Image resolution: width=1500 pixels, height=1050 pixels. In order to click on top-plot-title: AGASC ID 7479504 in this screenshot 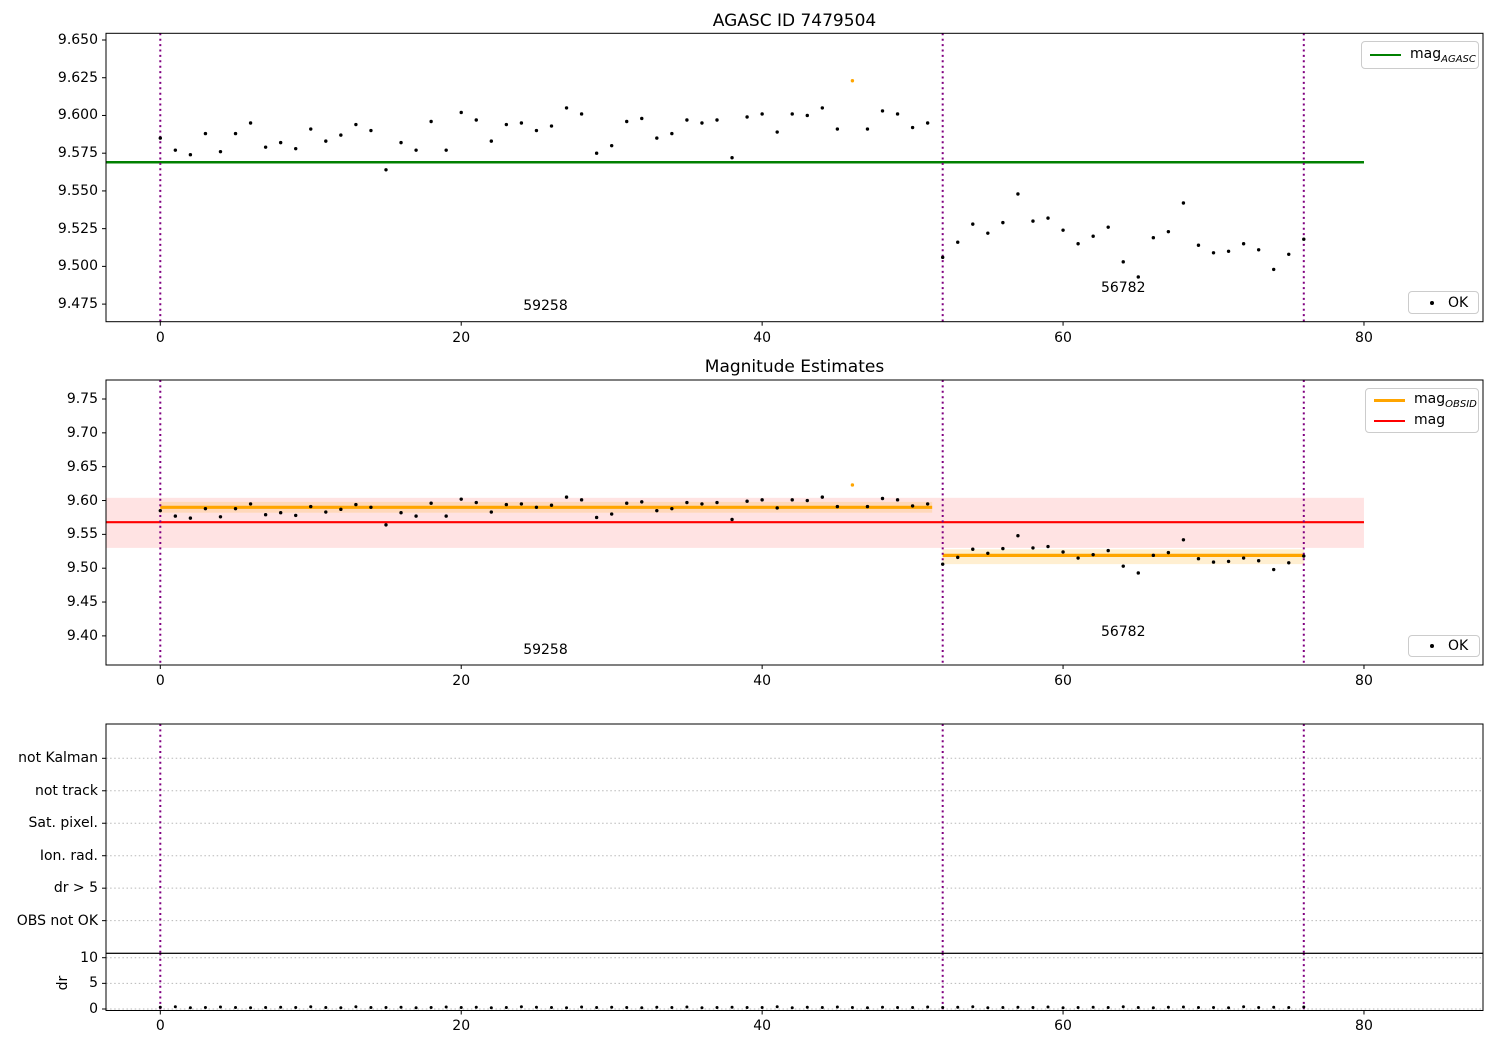, I will do `click(794, 21)`.